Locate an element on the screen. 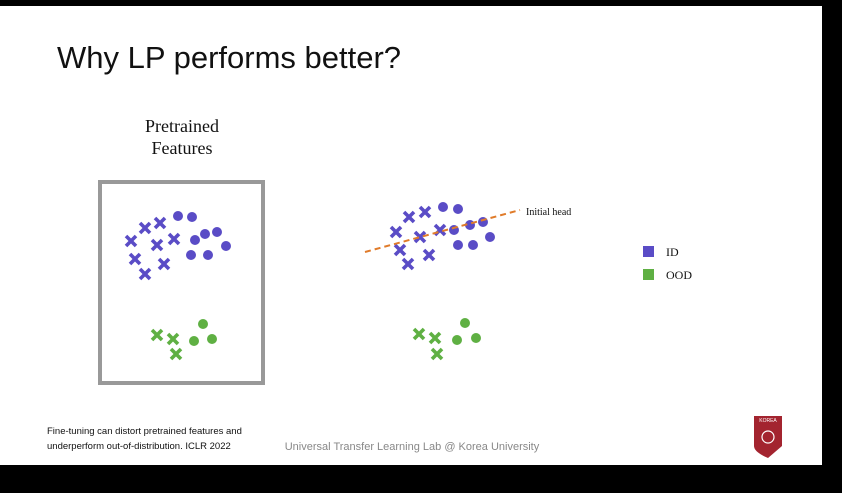 The image size is (842, 493). panel-label: Features is located at coordinates (182, 148).